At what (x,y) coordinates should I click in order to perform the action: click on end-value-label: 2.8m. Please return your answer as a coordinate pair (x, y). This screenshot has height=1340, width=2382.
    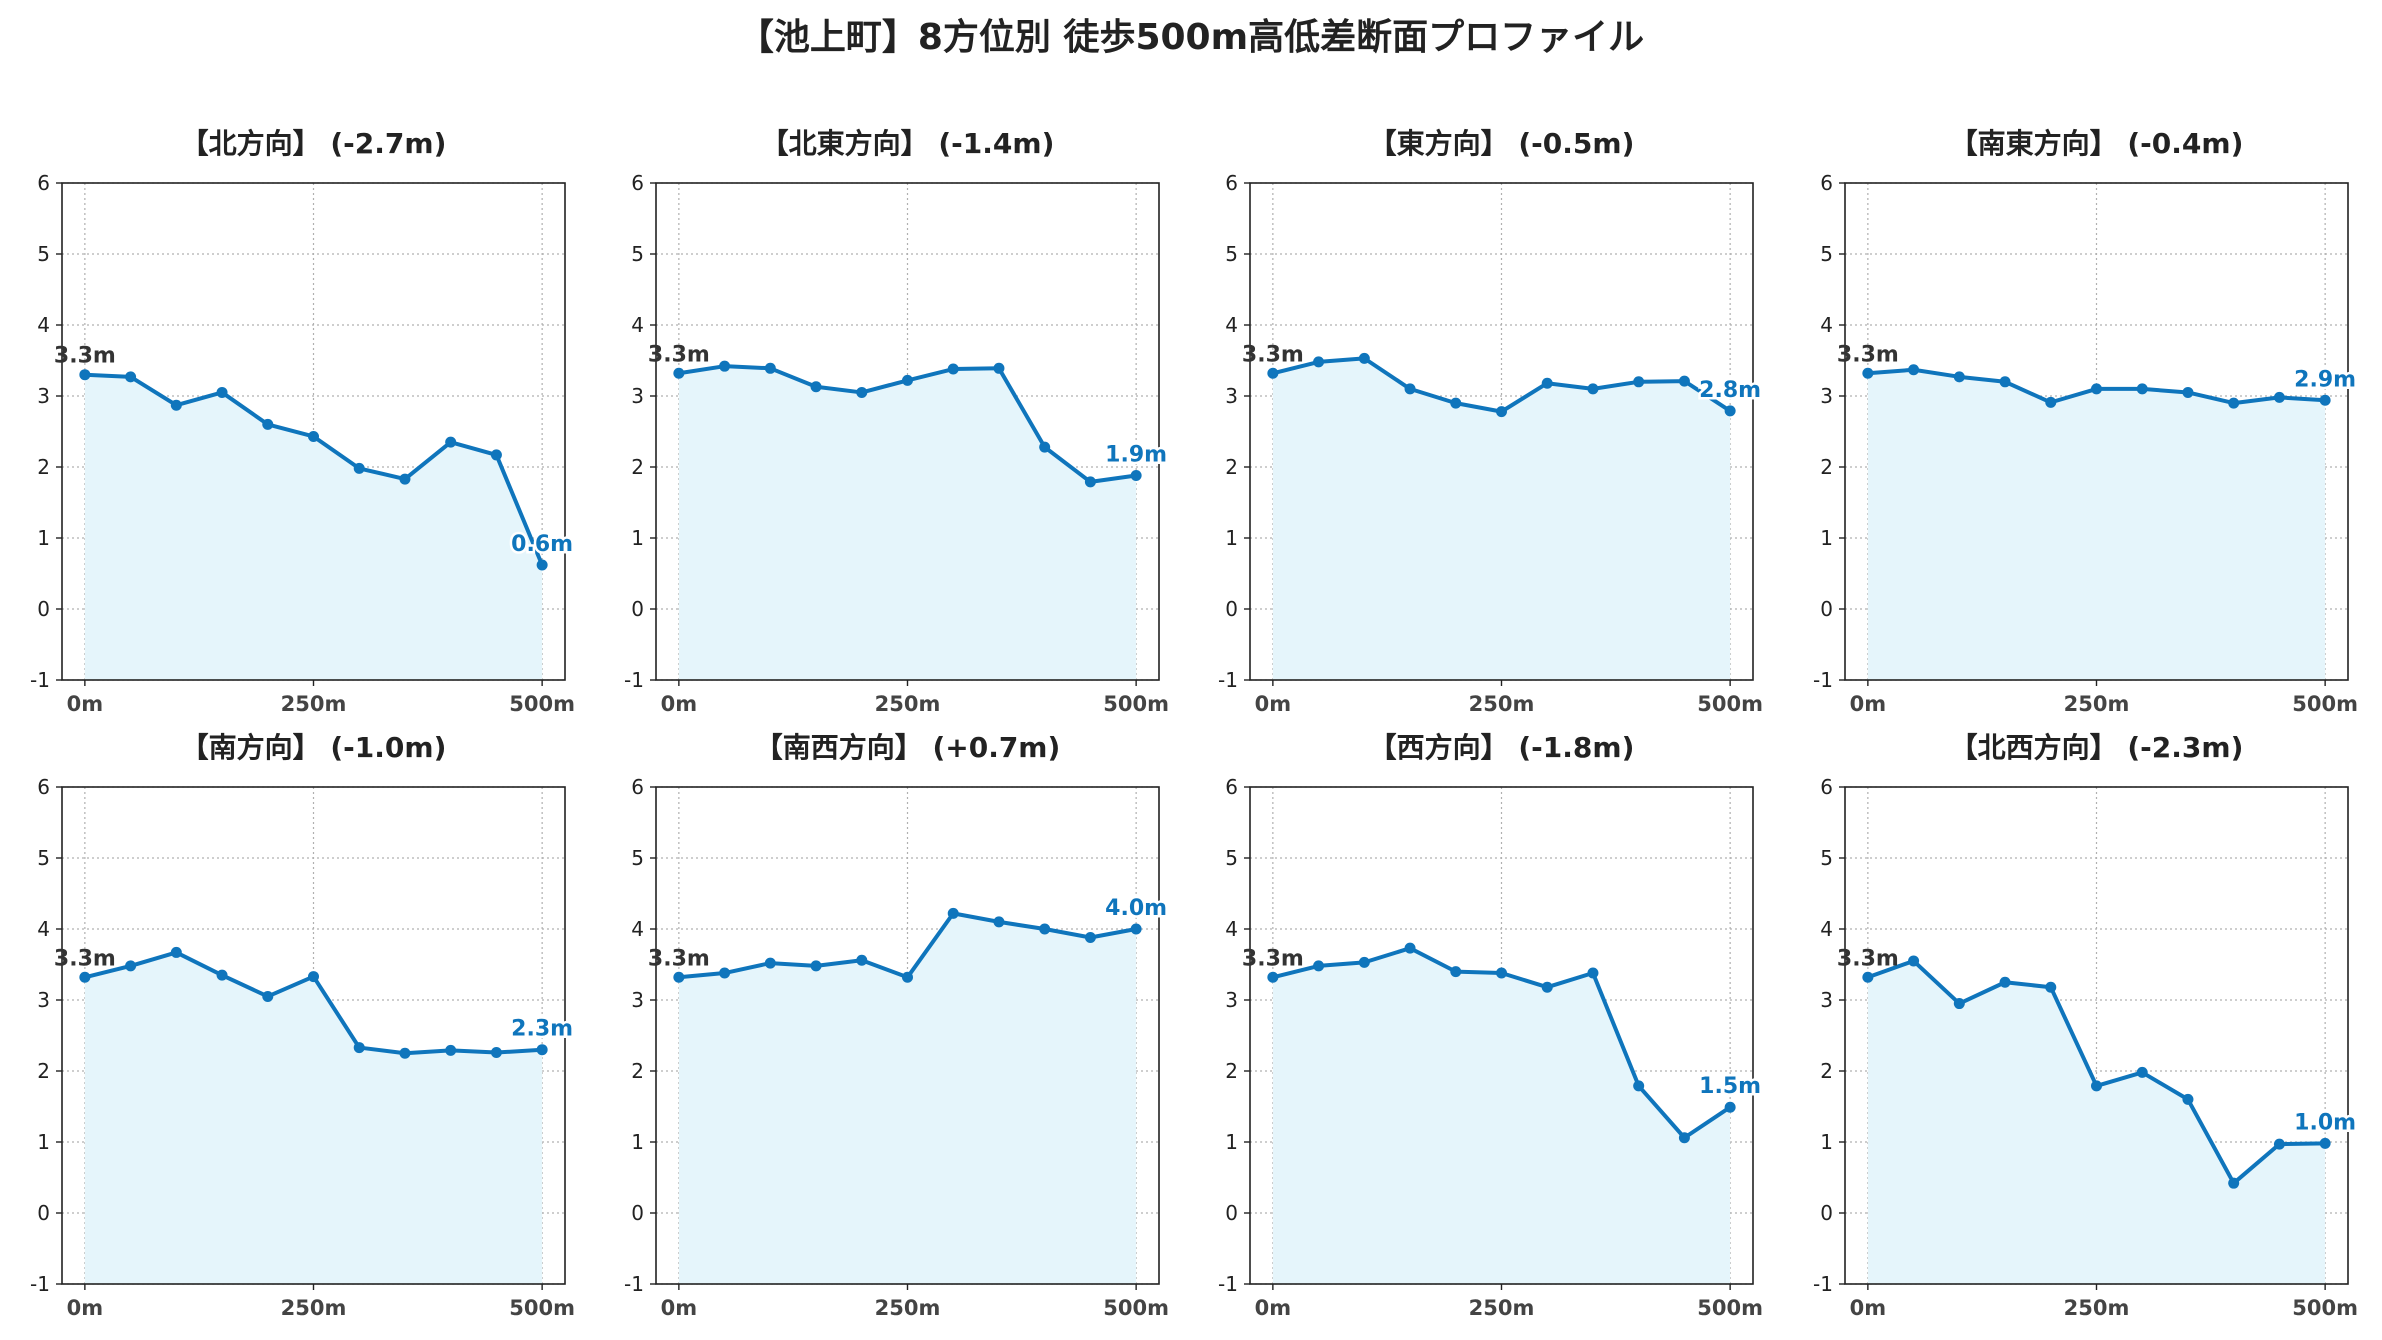
    Looking at the image, I should click on (1730, 390).